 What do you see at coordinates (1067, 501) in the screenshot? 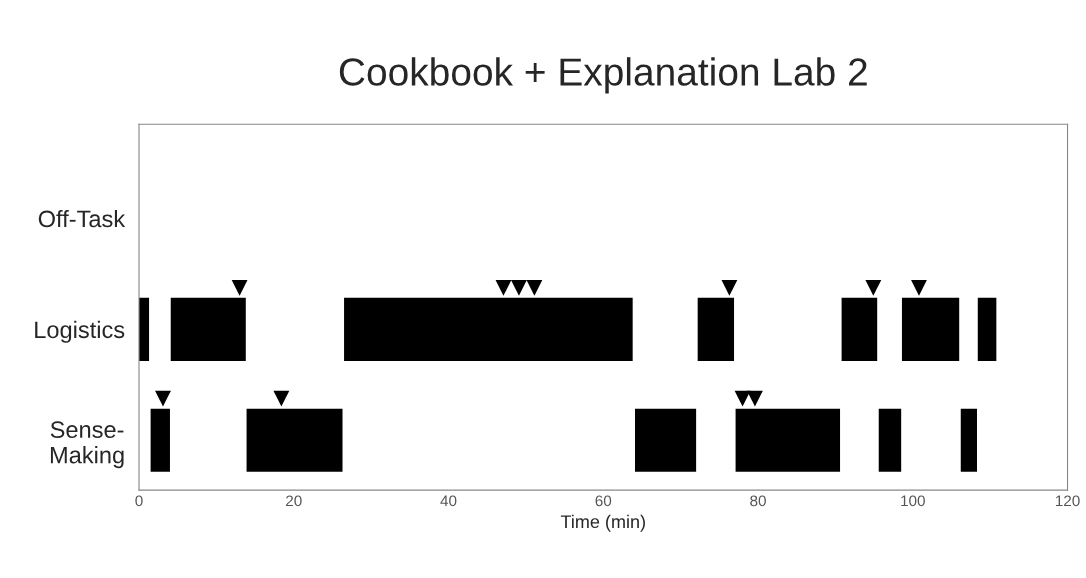
I see `x-tick-label: 120` at bounding box center [1067, 501].